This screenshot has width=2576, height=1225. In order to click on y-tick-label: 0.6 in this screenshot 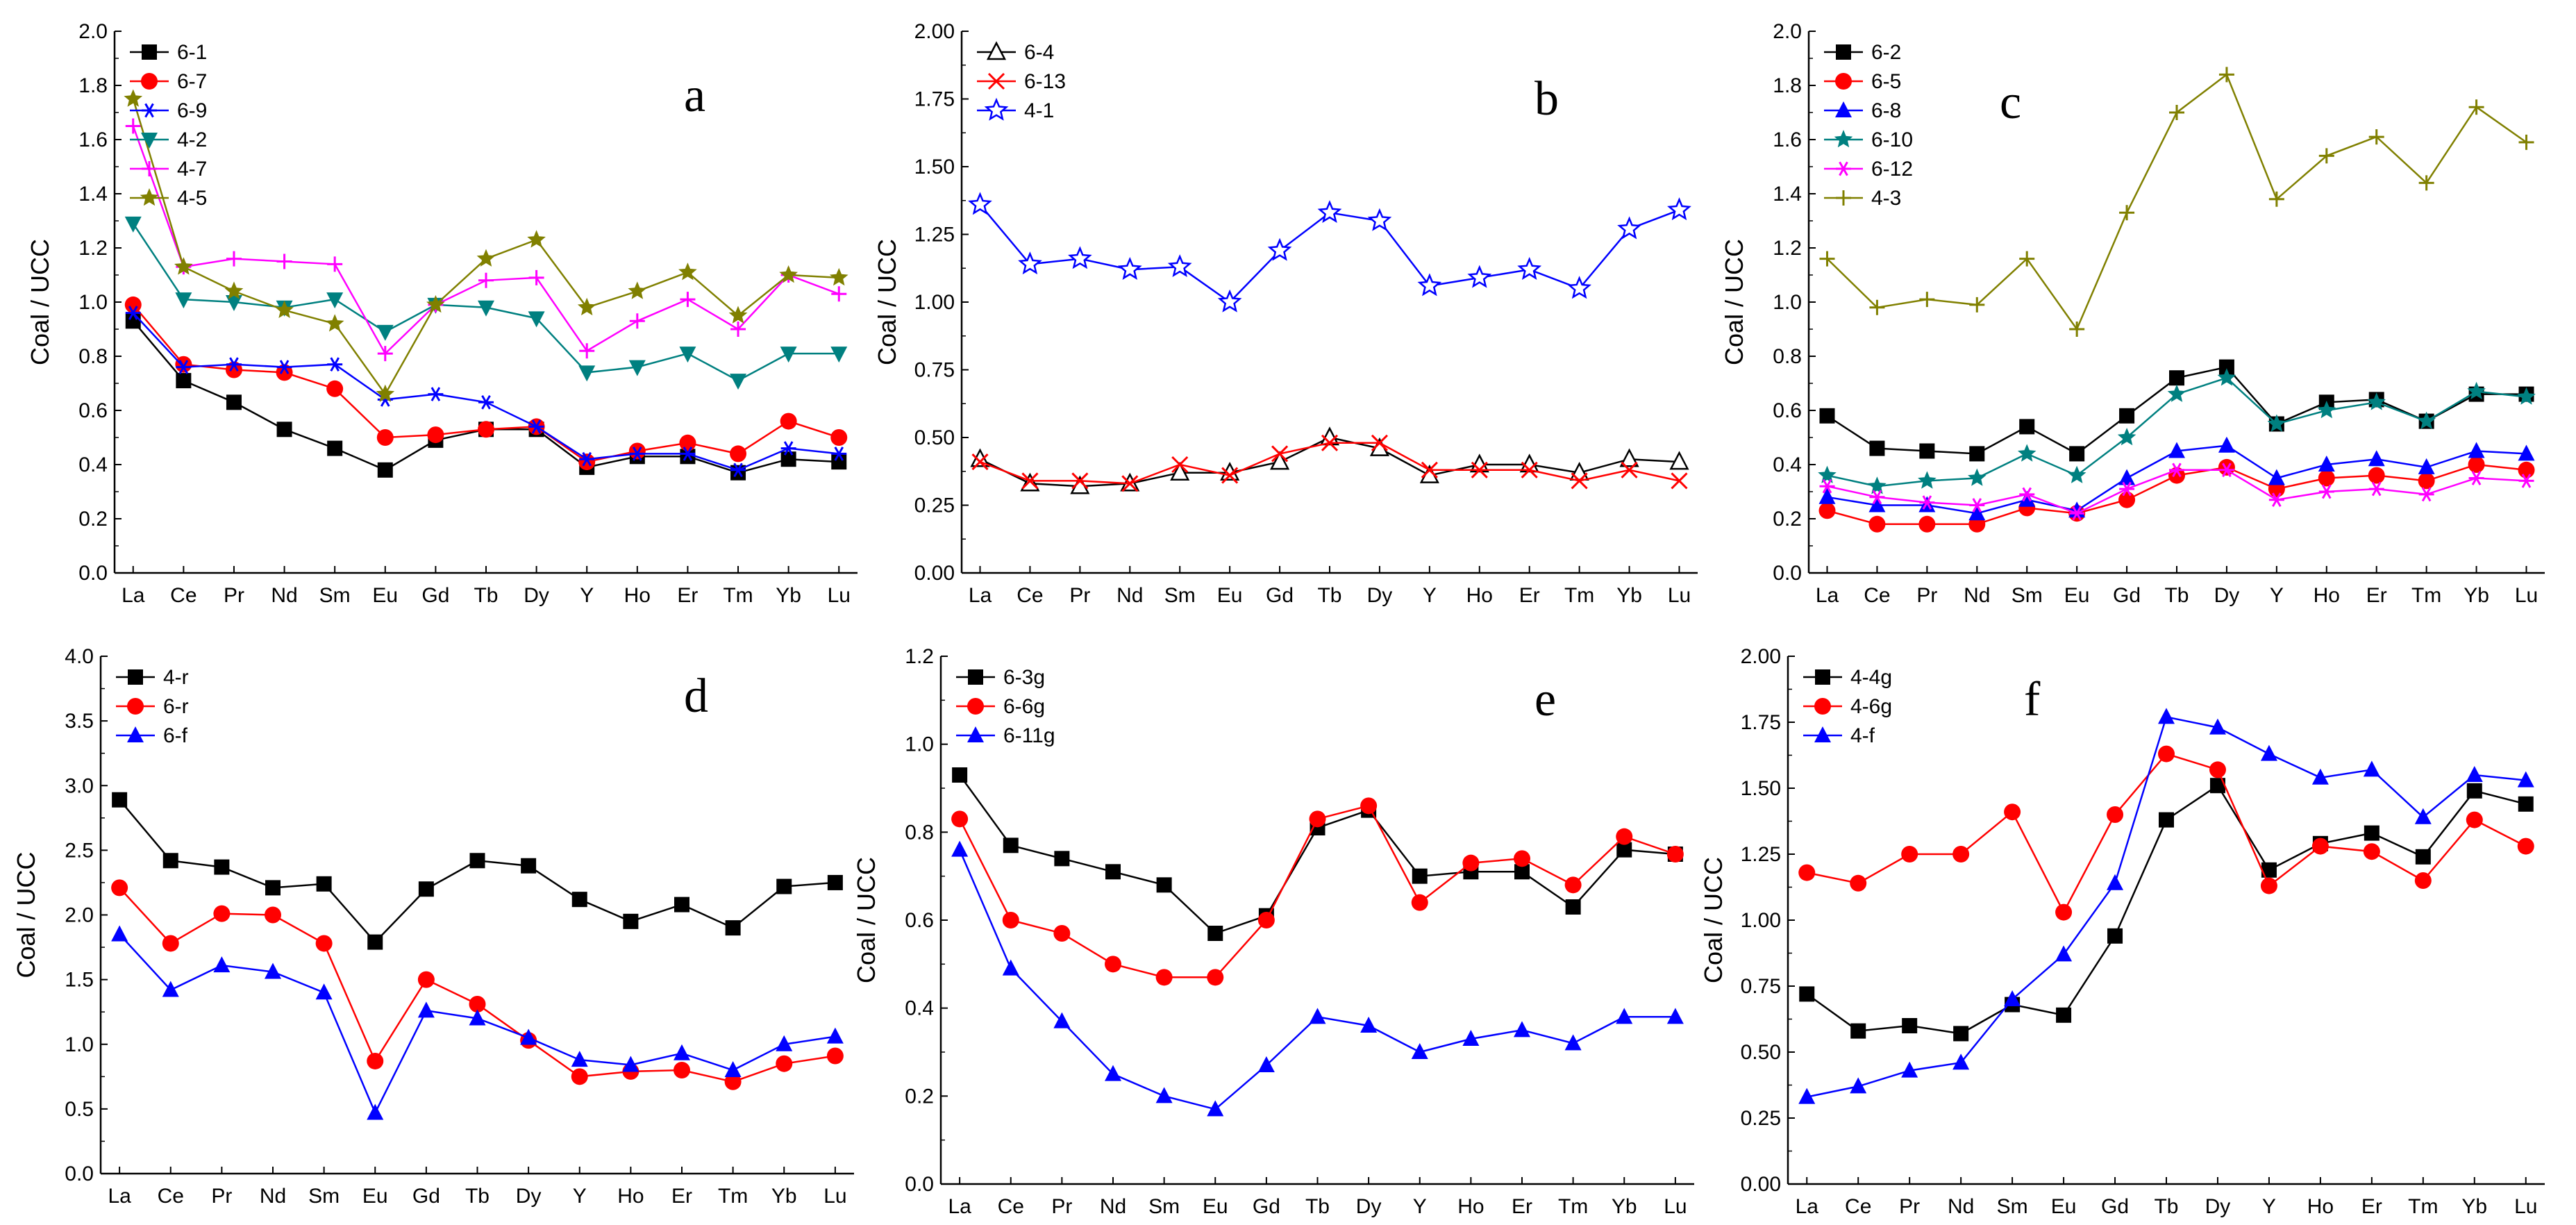, I will do `click(919, 920)`.